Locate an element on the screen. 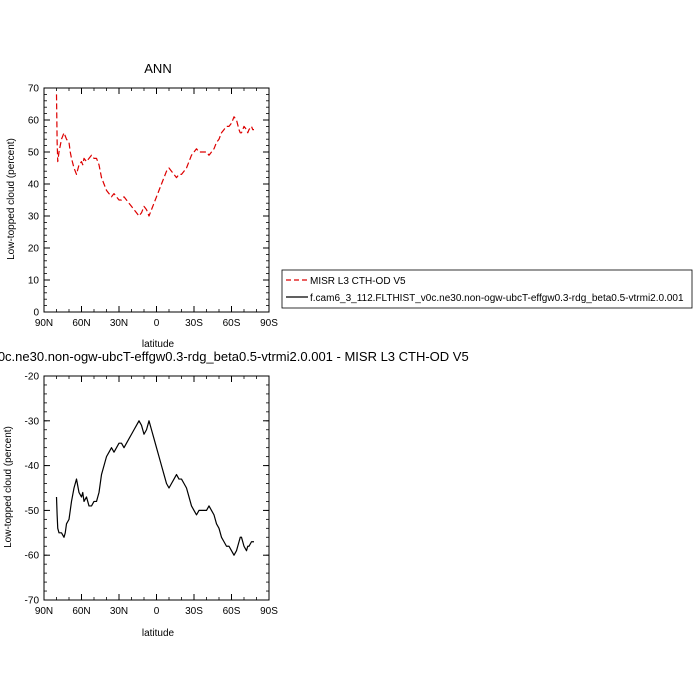 This screenshot has width=700, height=700. top-x-tick-label: 90S is located at coordinates (269, 323).